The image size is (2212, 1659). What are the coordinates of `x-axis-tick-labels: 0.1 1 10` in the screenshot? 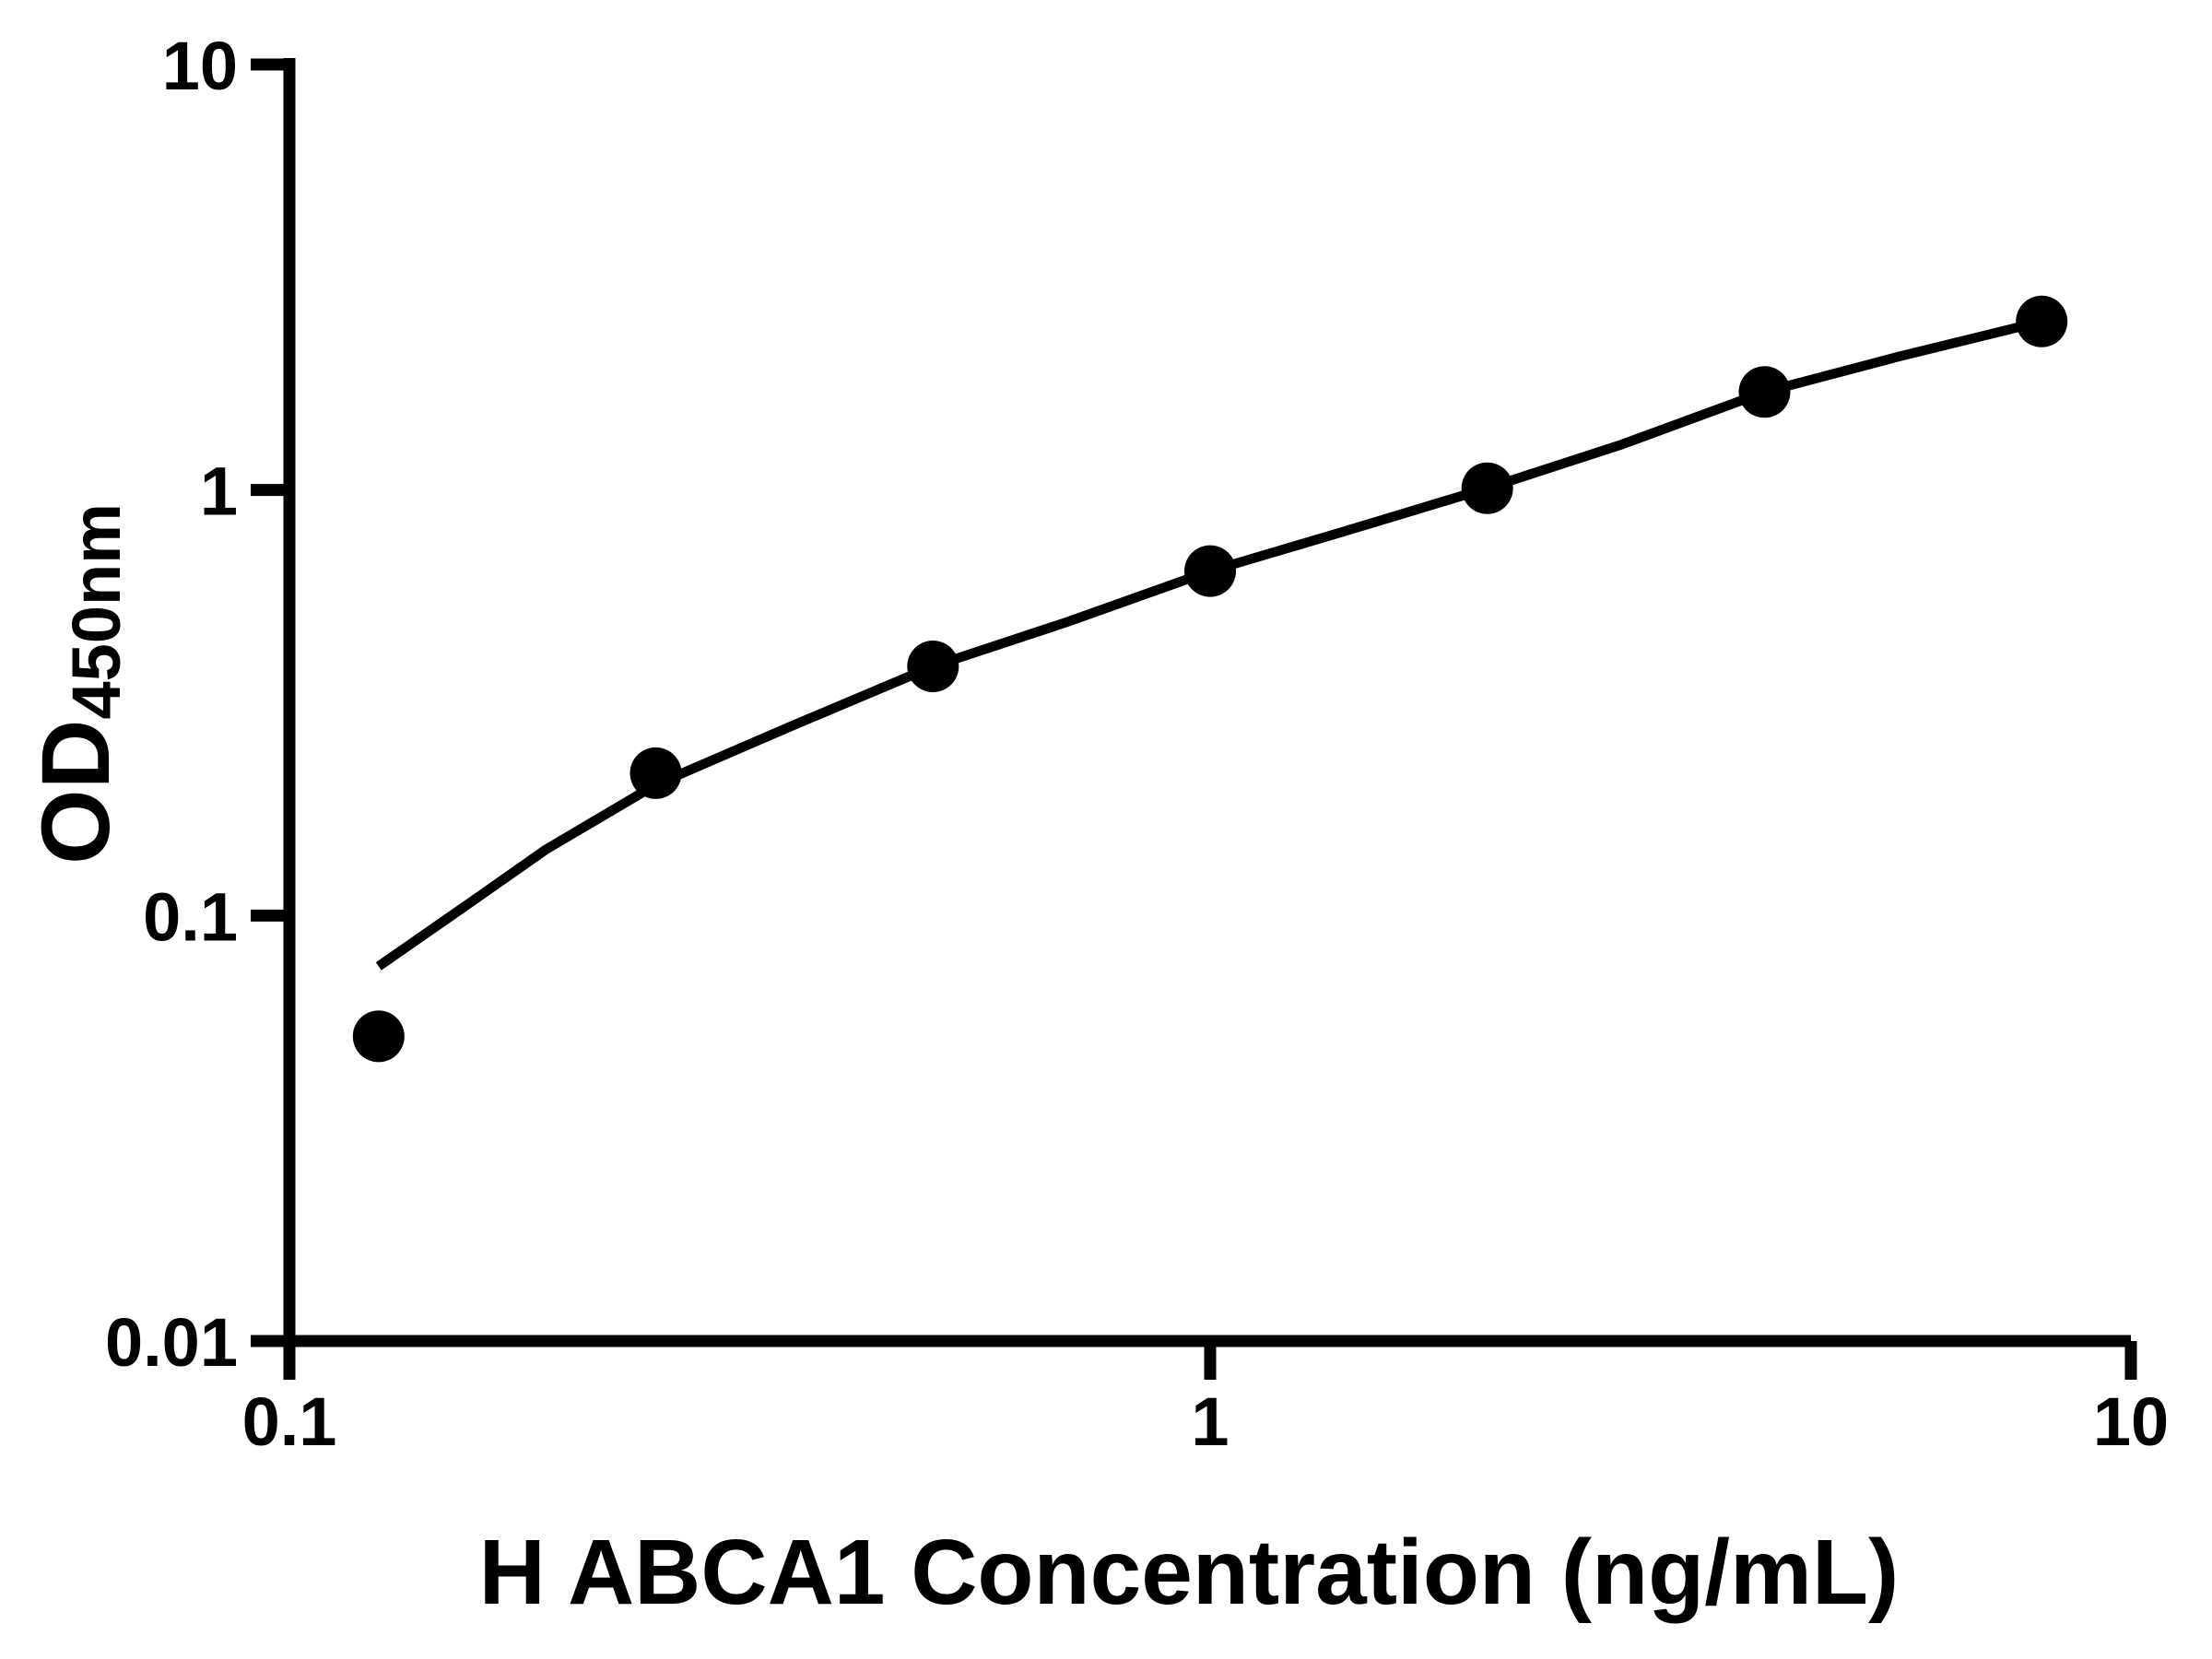 It's located at (1206, 1421).